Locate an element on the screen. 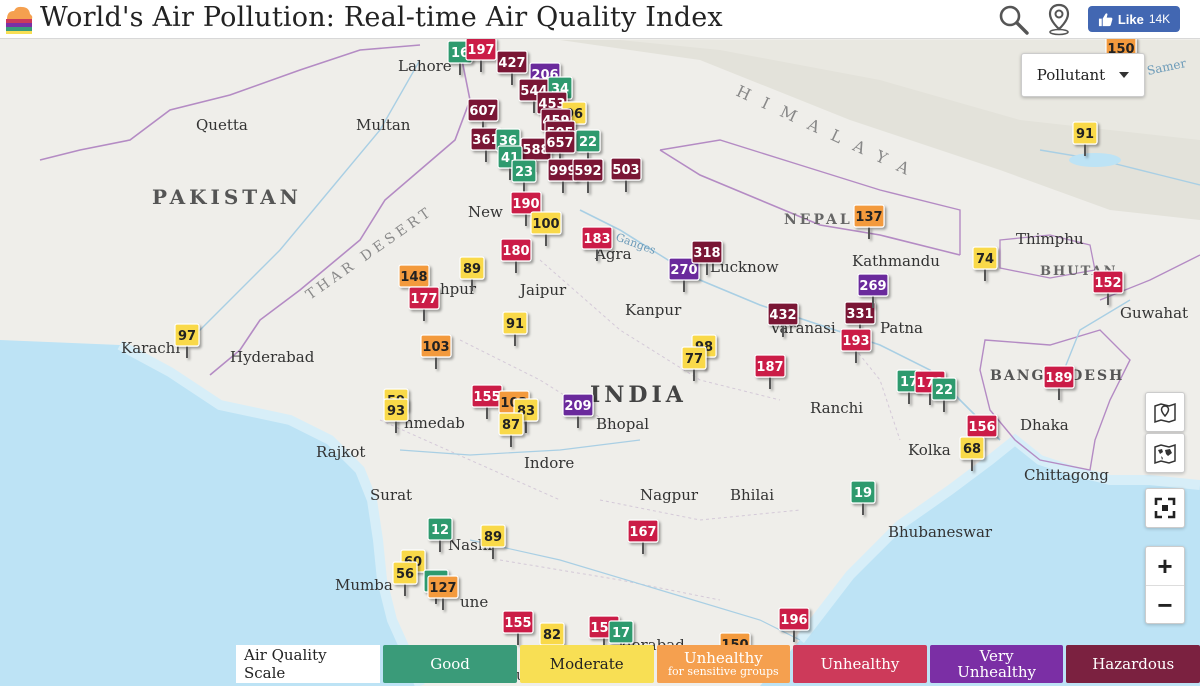 The height and width of the screenshot is (686, 1200). aqi-station-marker: 196 is located at coordinates (794, 624).